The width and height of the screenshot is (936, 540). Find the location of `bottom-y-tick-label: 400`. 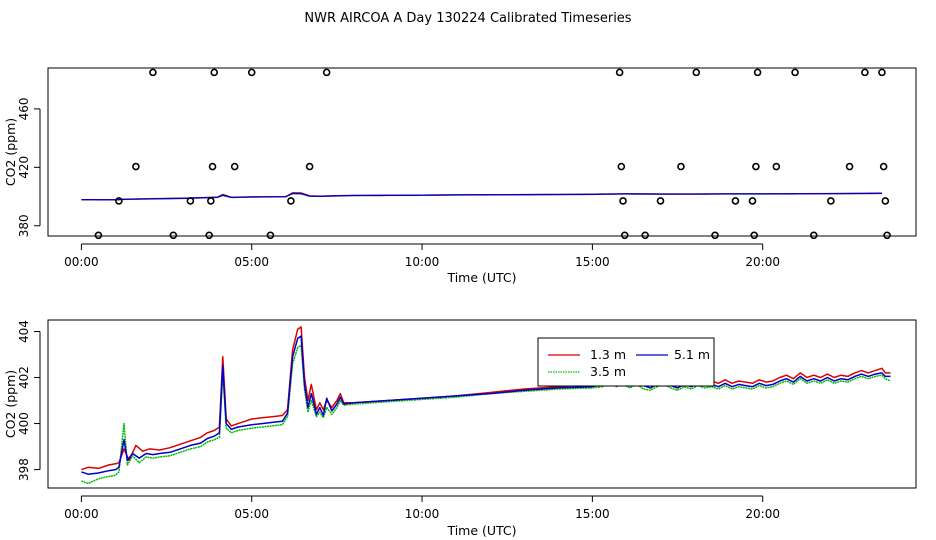

bottom-y-tick-label: 400 is located at coordinates (24, 423).